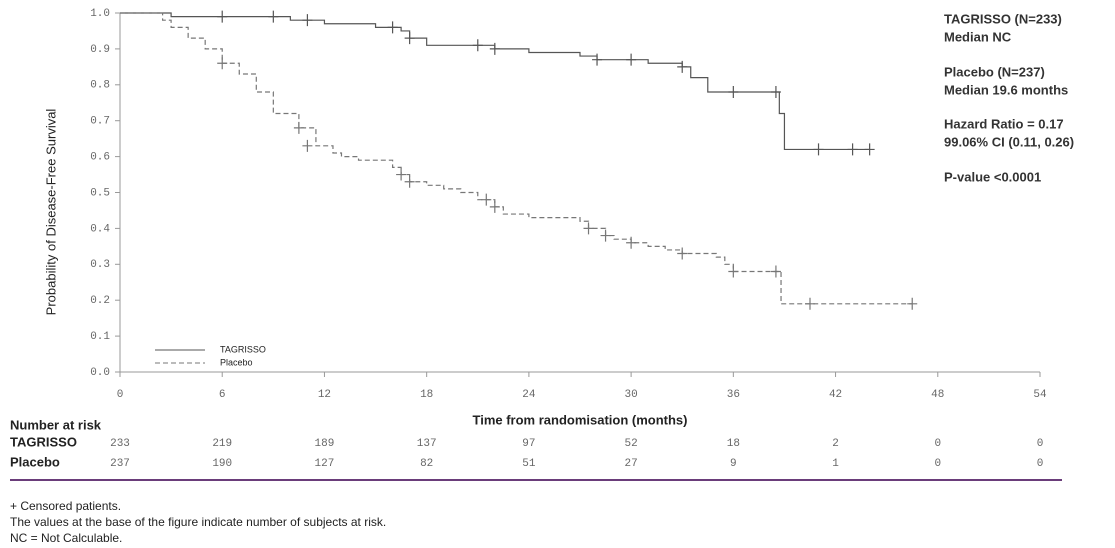  What do you see at coordinates (1009, 141) in the screenshot?
I see `annotation: 99.06% CI (0.11, 0.26)` at bounding box center [1009, 141].